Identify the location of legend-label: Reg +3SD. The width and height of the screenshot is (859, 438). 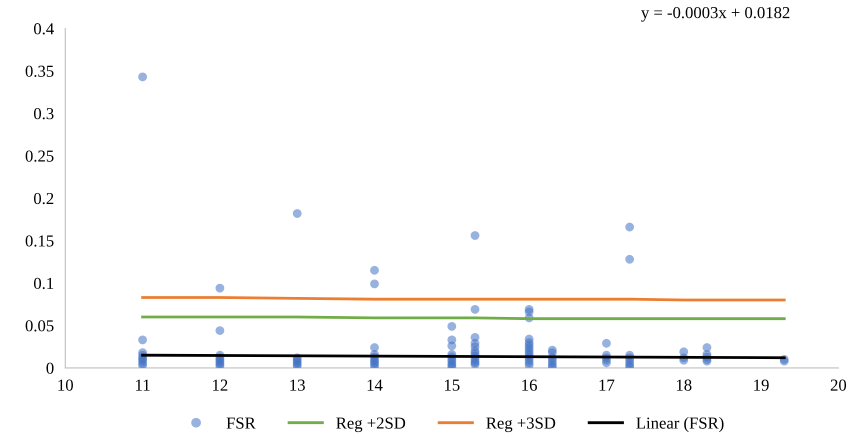
(521, 424).